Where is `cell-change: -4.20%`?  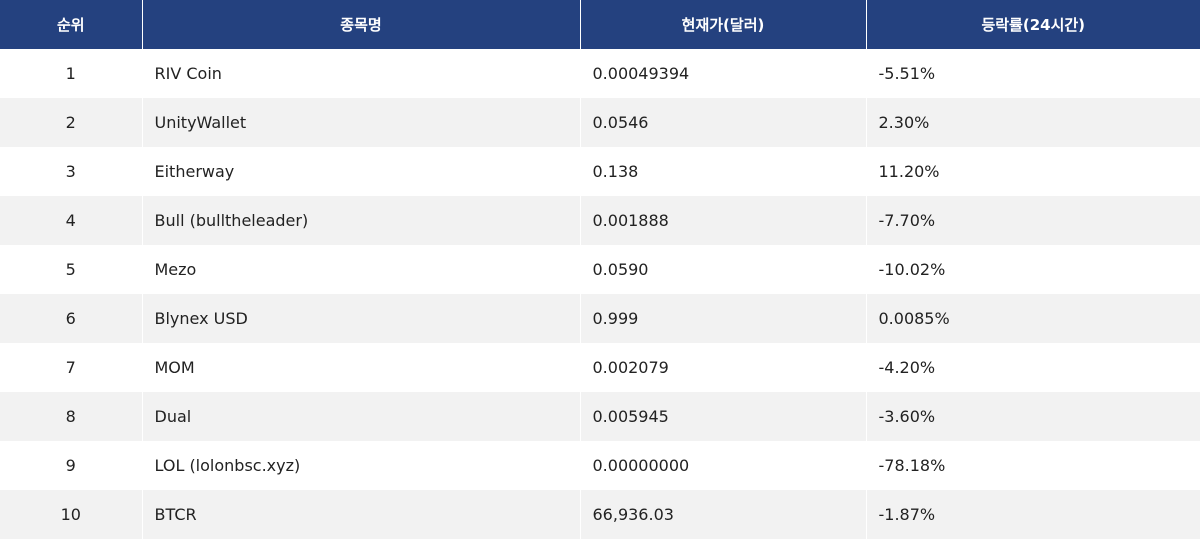
cell-change: -4.20% is located at coordinates (1033, 367).